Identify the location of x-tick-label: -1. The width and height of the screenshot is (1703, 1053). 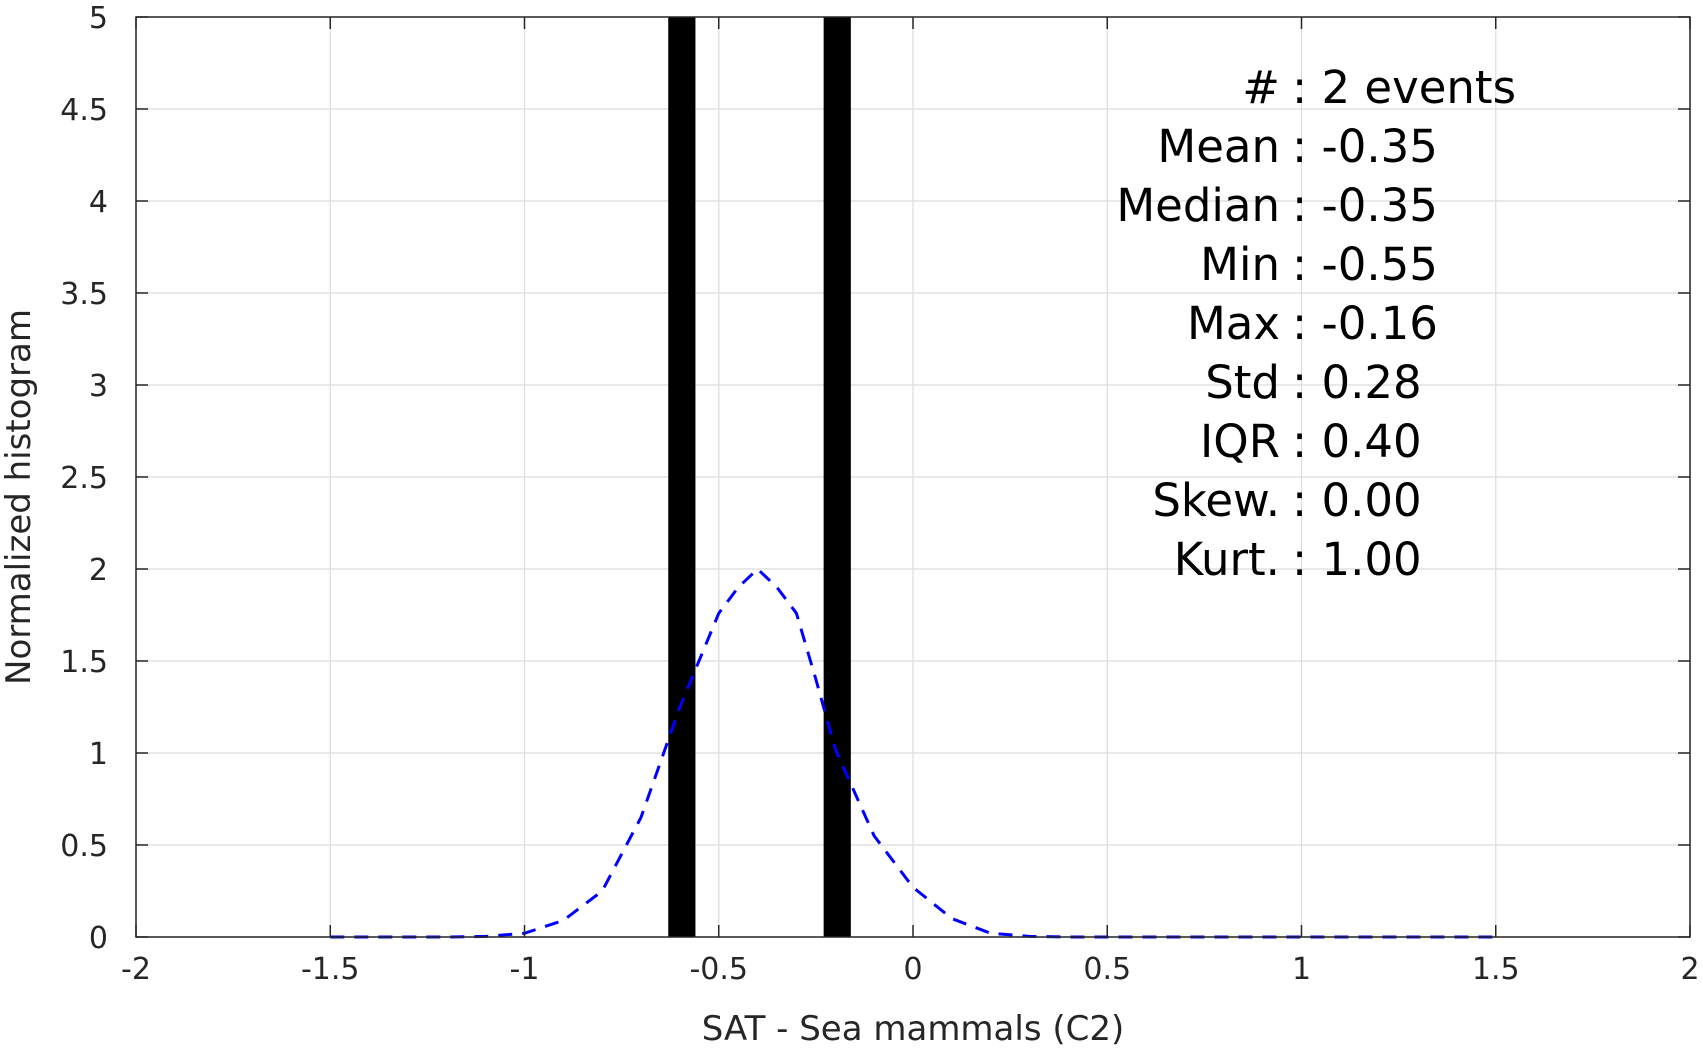
(525, 969).